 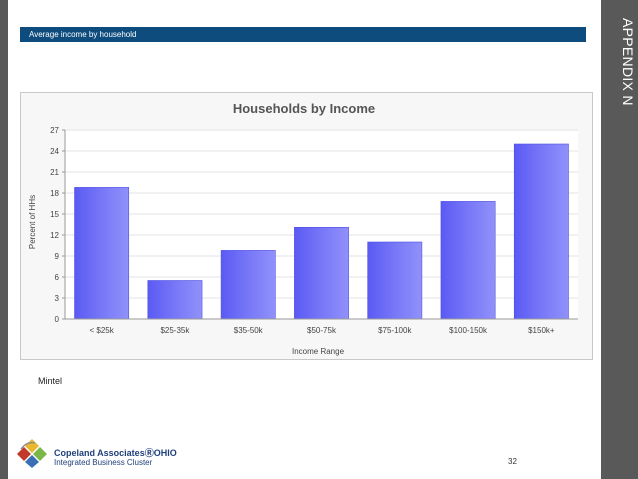 What do you see at coordinates (304, 108) in the screenshot?
I see `chart-title: Households by Income` at bounding box center [304, 108].